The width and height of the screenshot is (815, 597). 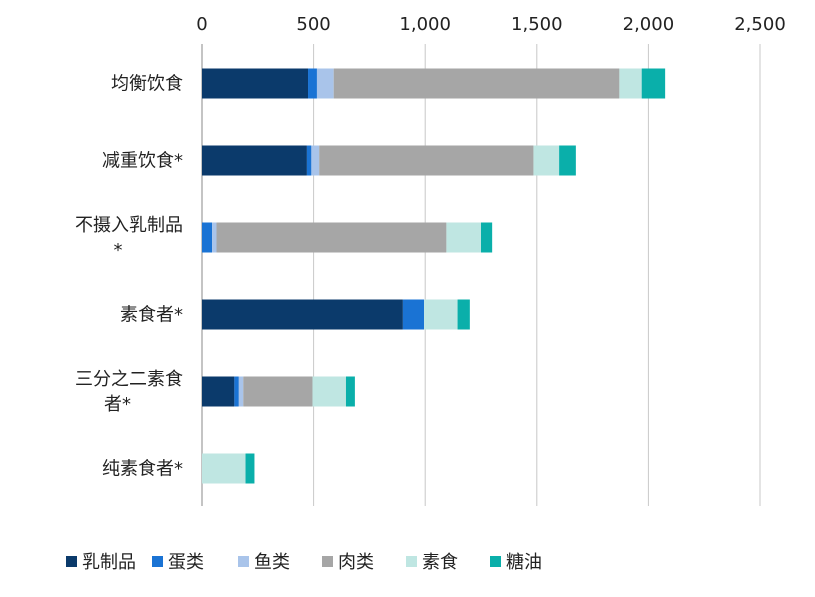 What do you see at coordinates (649, 24) in the screenshot?
I see `x-tick-label: 2,000` at bounding box center [649, 24].